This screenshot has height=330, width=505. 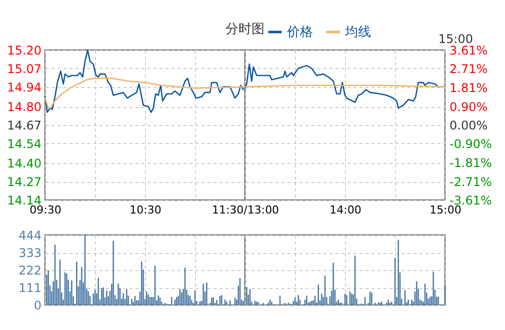 What do you see at coordinates (24, 69) in the screenshot?
I see `y-tick-label: 15.07` at bounding box center [24, 69].